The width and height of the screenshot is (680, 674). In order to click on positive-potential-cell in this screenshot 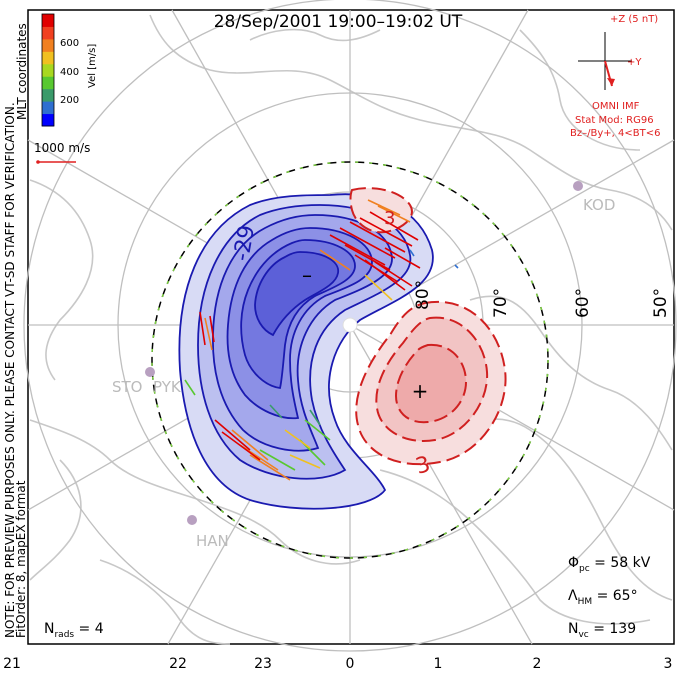, I will do `click(428, 326)`.